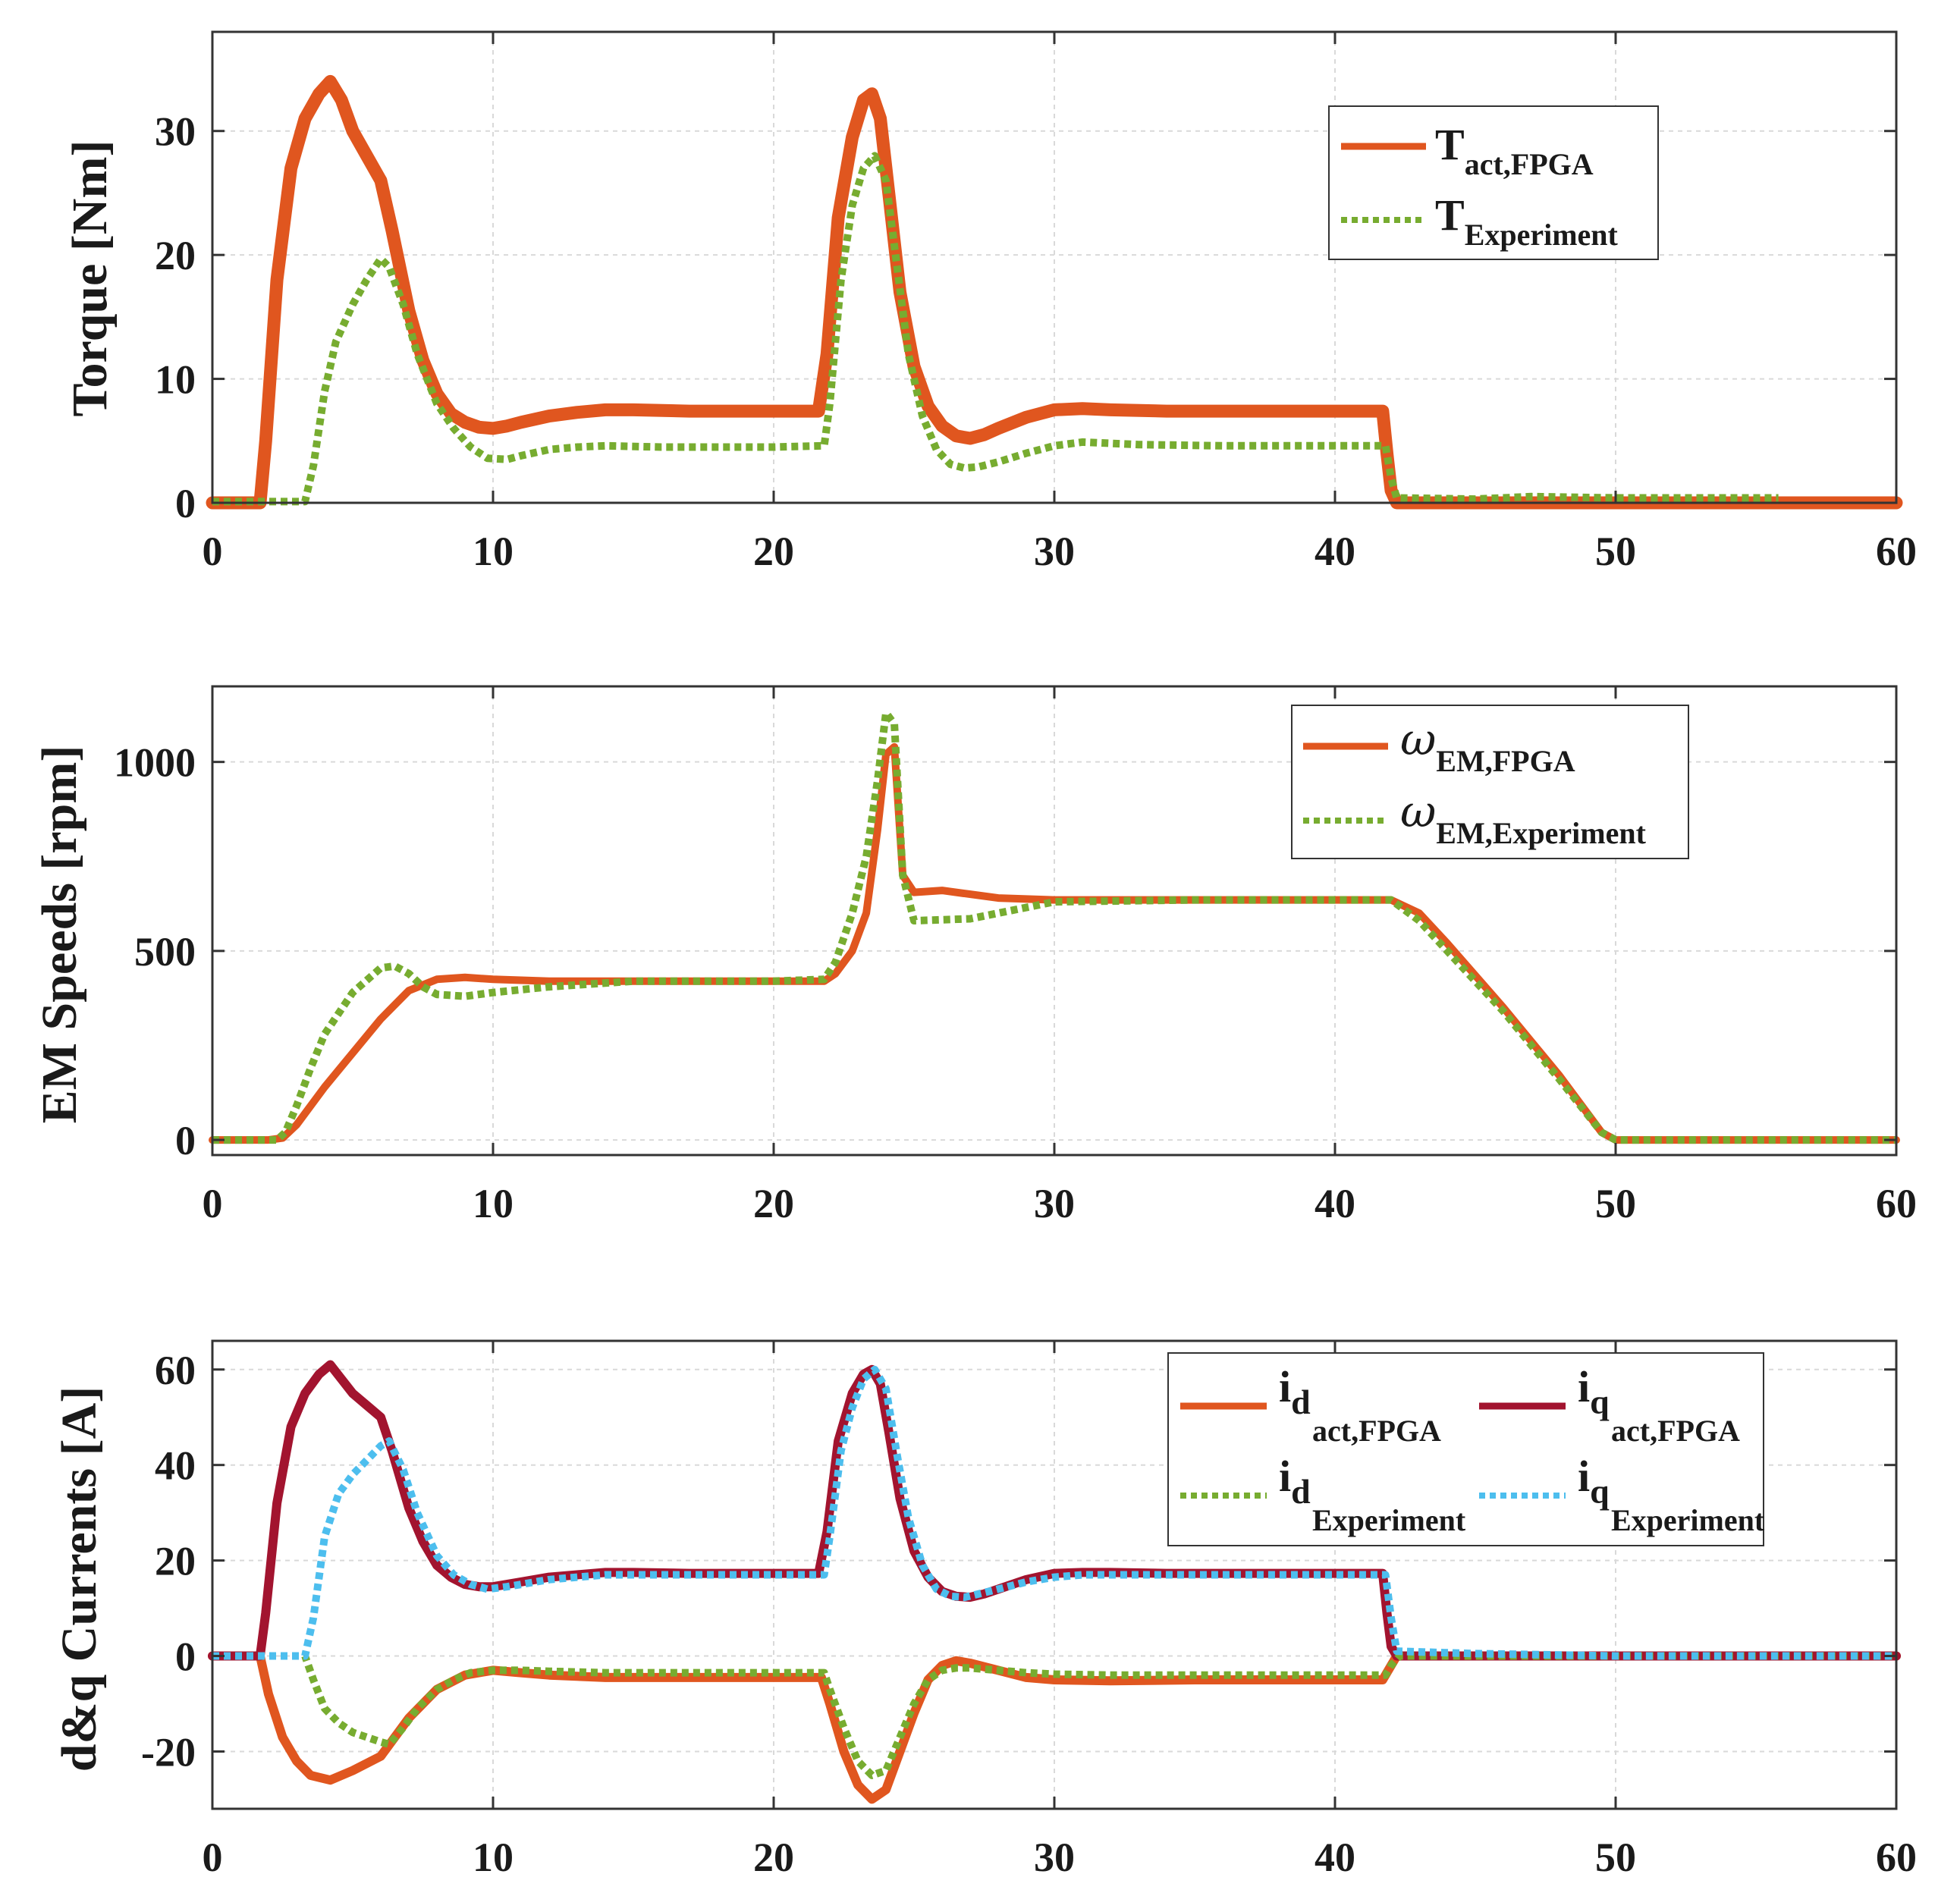 The height and width of the screenshot is (1896, 1960). What do you see at coordinates (175, 1370) in the screenshot?
I see `currents-y-tick-label: 60` at bounding box center [175, 1370].